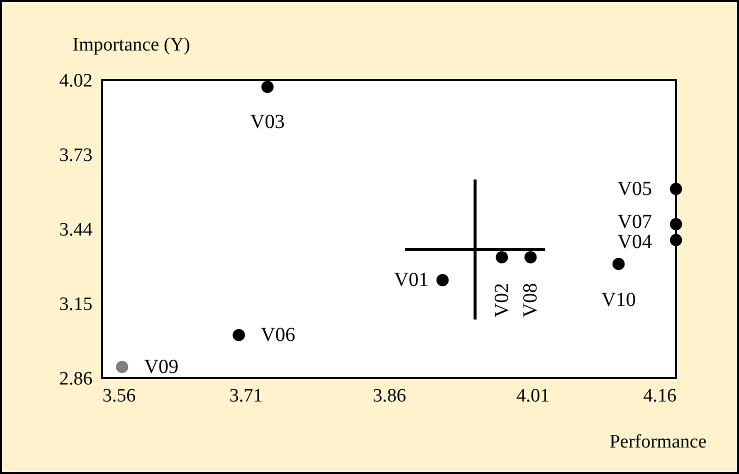 This screenshot has height=474, width=739. What do you see at coordinates (76, 230) in the screenshot?
I see `y-tick-label: 3.44` at bounding box center [76, 230].